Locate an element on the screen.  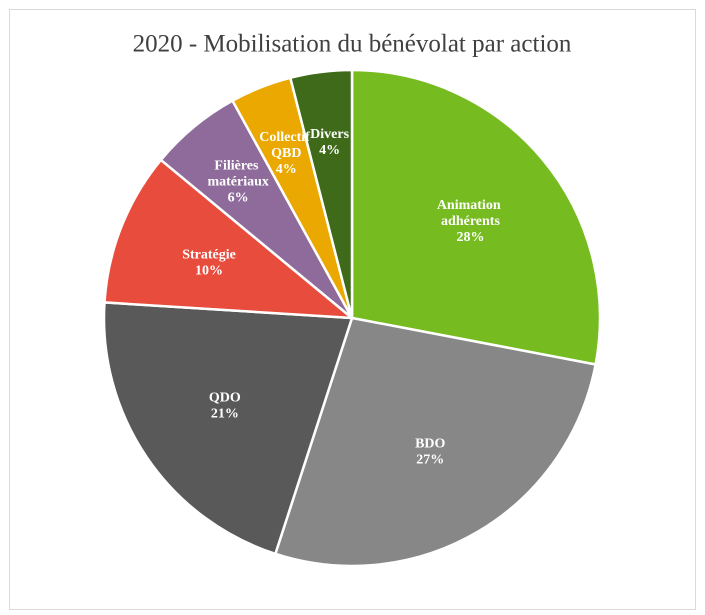
category-label: Divers is located at coordinates (329, 134).